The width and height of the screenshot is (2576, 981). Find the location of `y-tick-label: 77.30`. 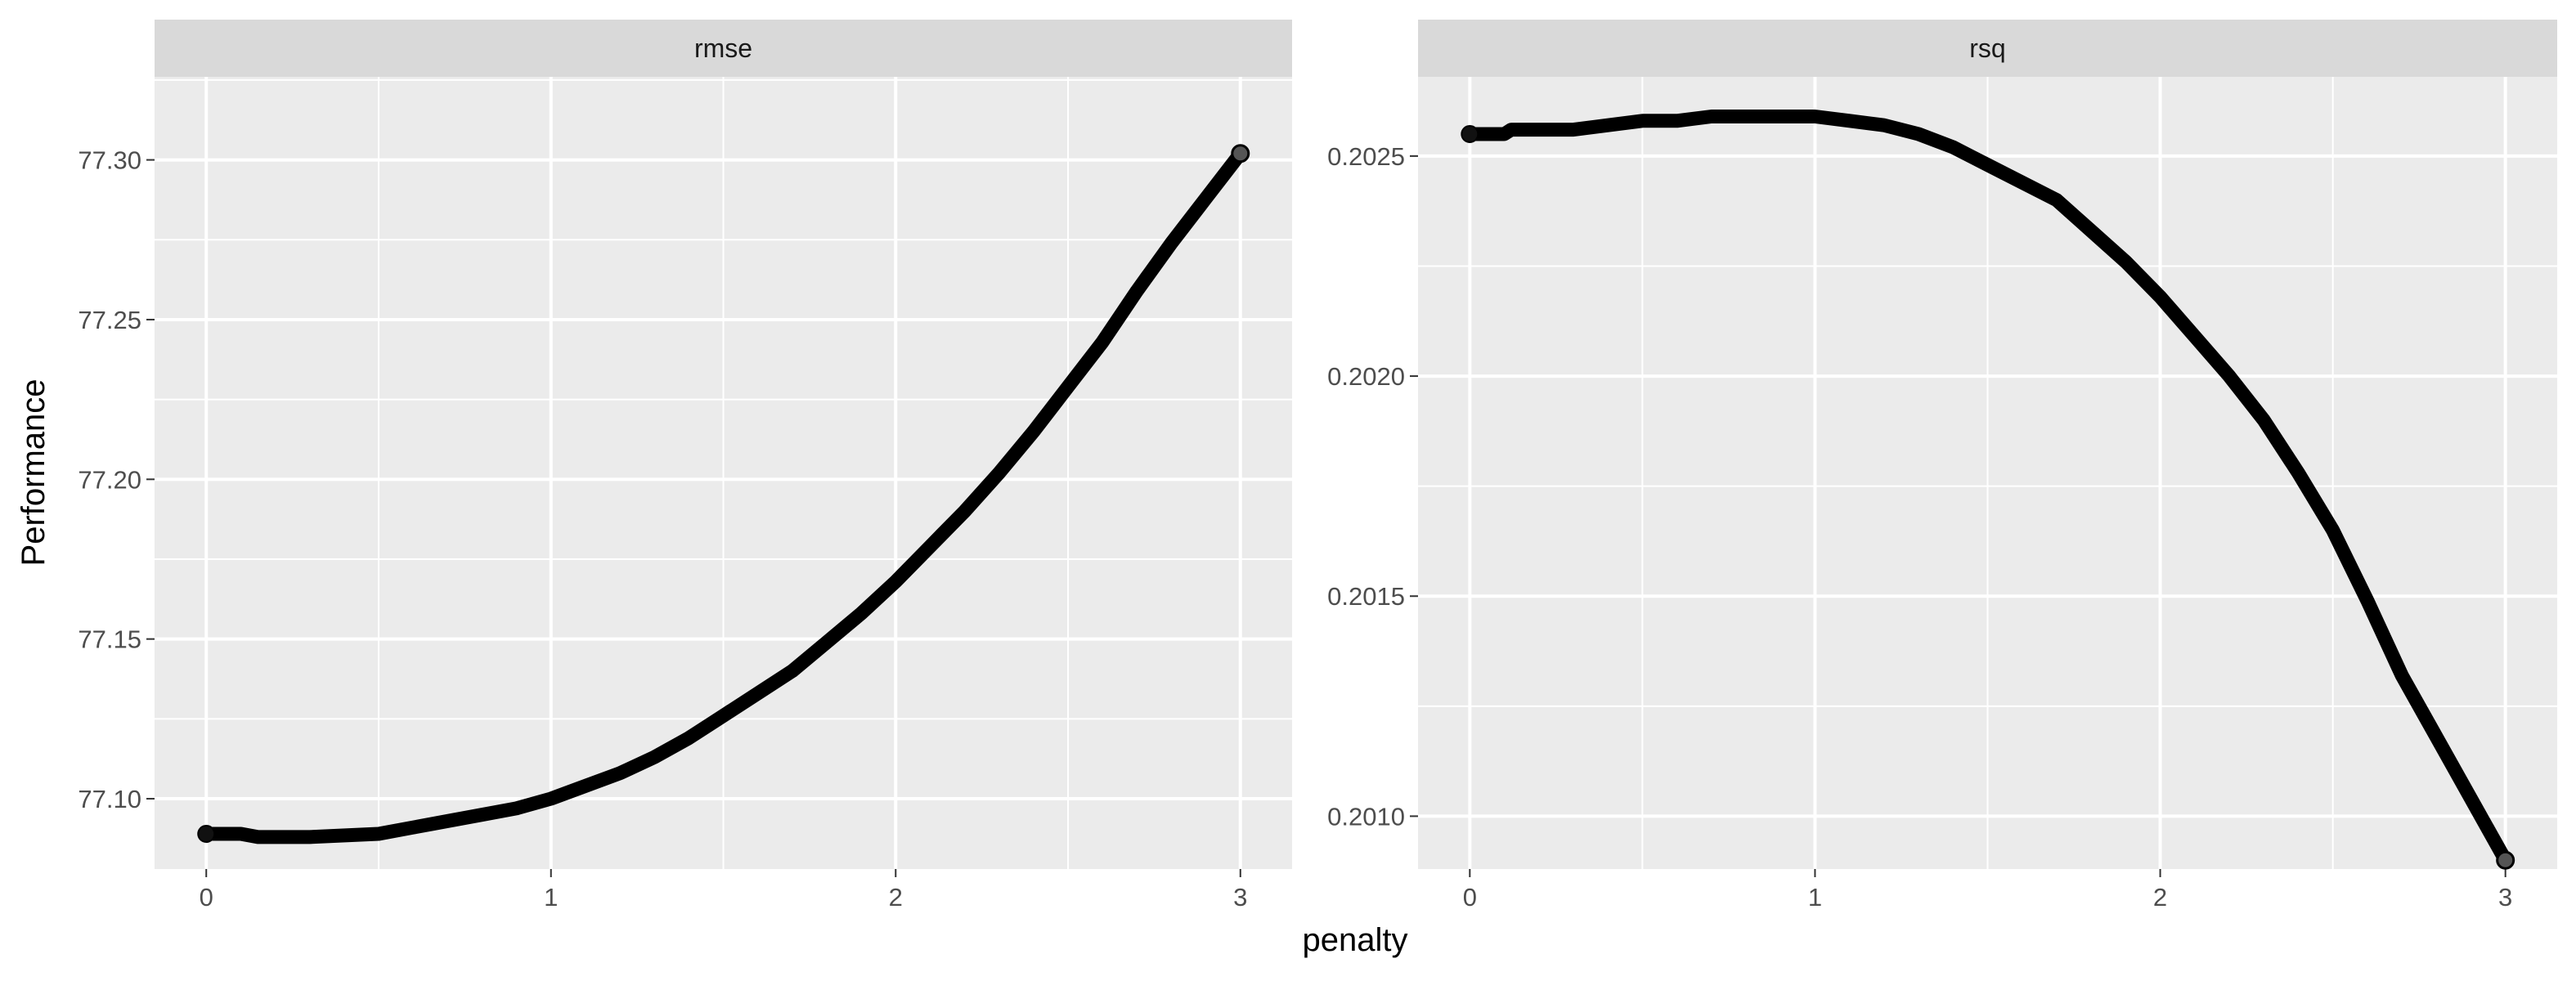

y-tick-label: 77.30 is located at coordinates (109, 160).